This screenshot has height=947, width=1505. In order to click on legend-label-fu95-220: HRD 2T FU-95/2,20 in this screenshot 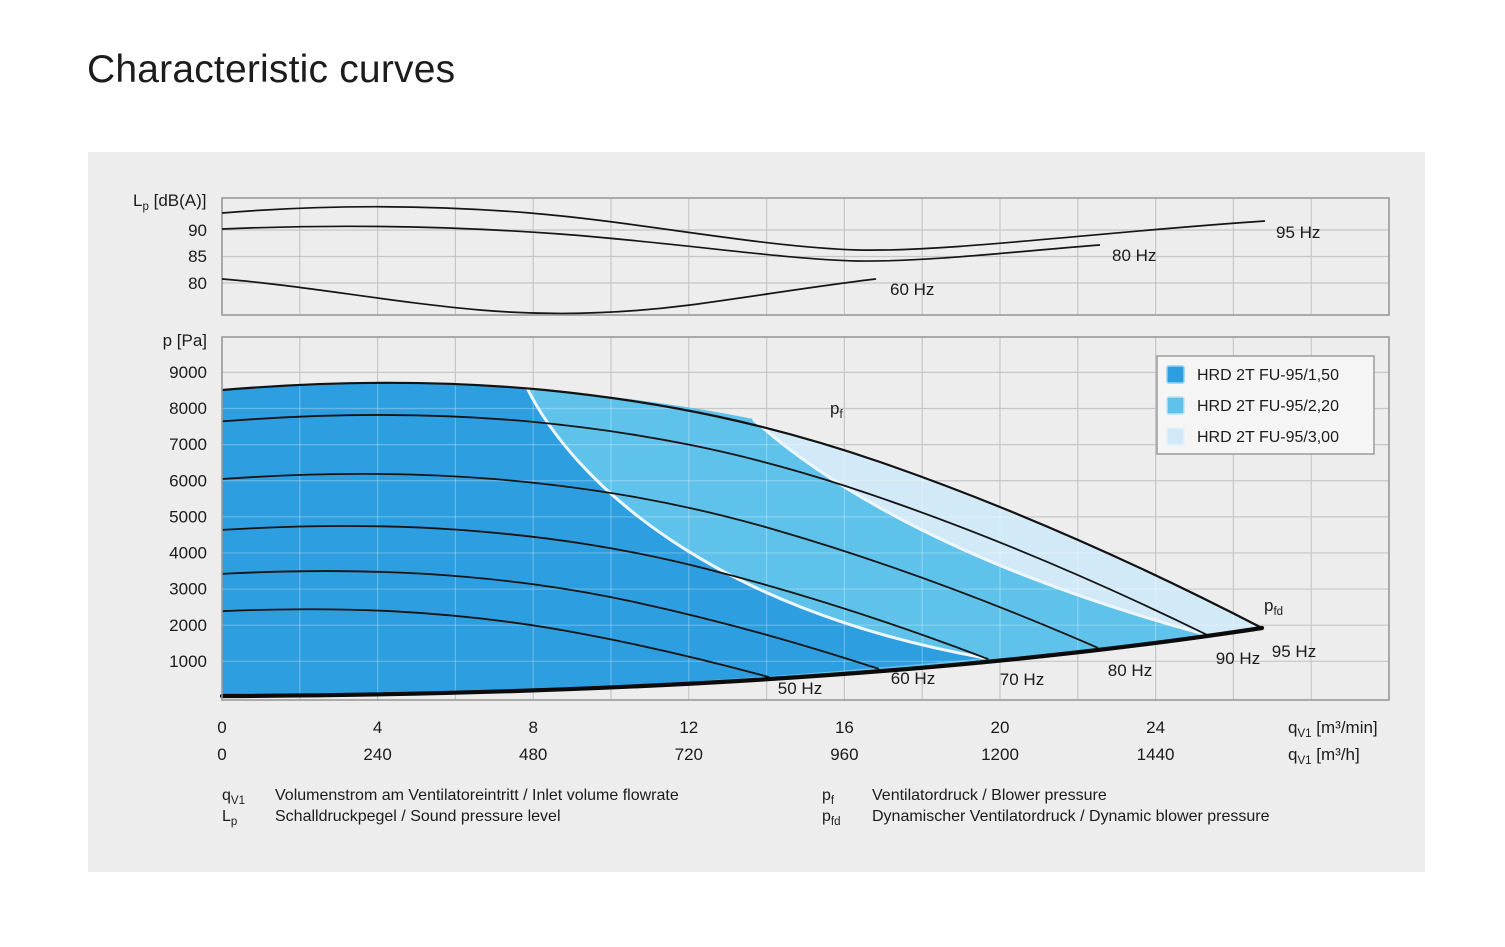, I will do `click(1268, 406)`.